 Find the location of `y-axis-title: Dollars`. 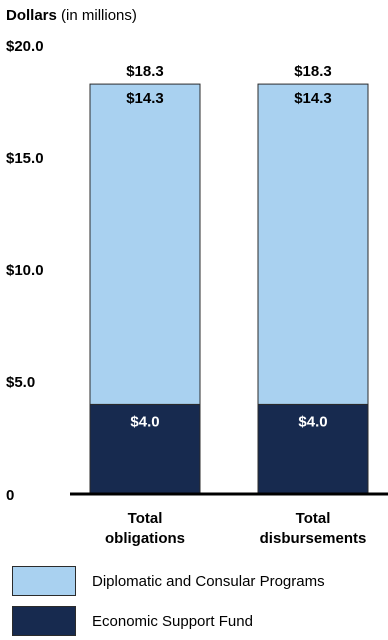

y-axis-title: Dollars is located at coordinates (31, 15).